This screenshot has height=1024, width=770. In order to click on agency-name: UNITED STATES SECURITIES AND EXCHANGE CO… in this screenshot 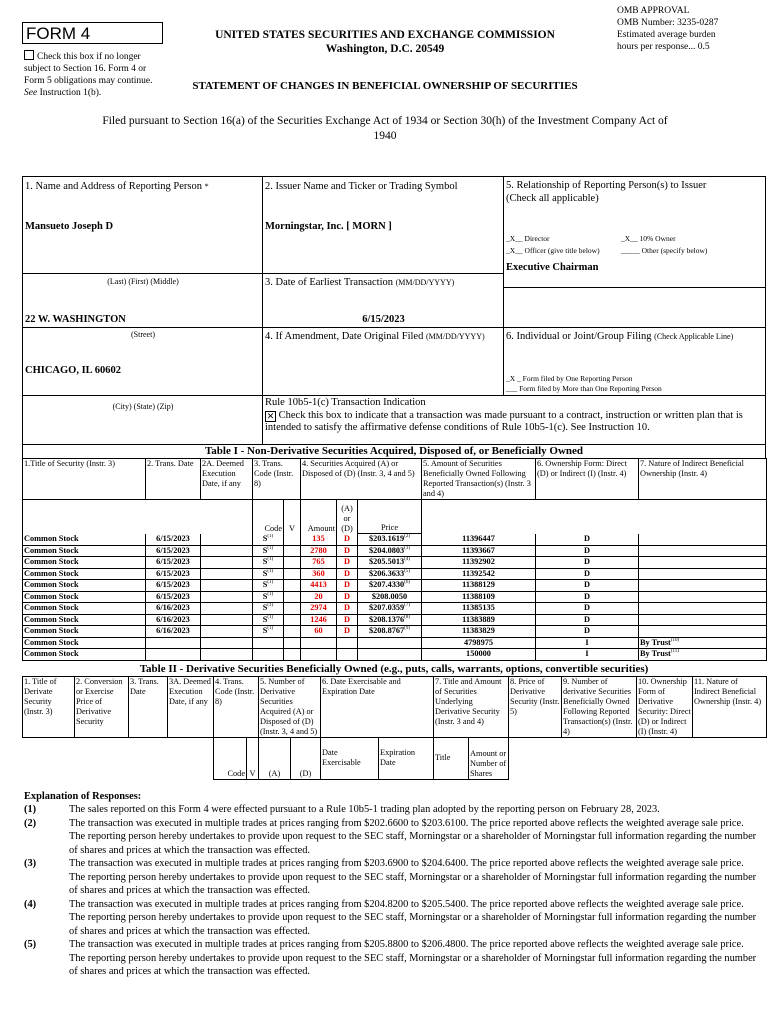, I will do `click(385, 35)`.